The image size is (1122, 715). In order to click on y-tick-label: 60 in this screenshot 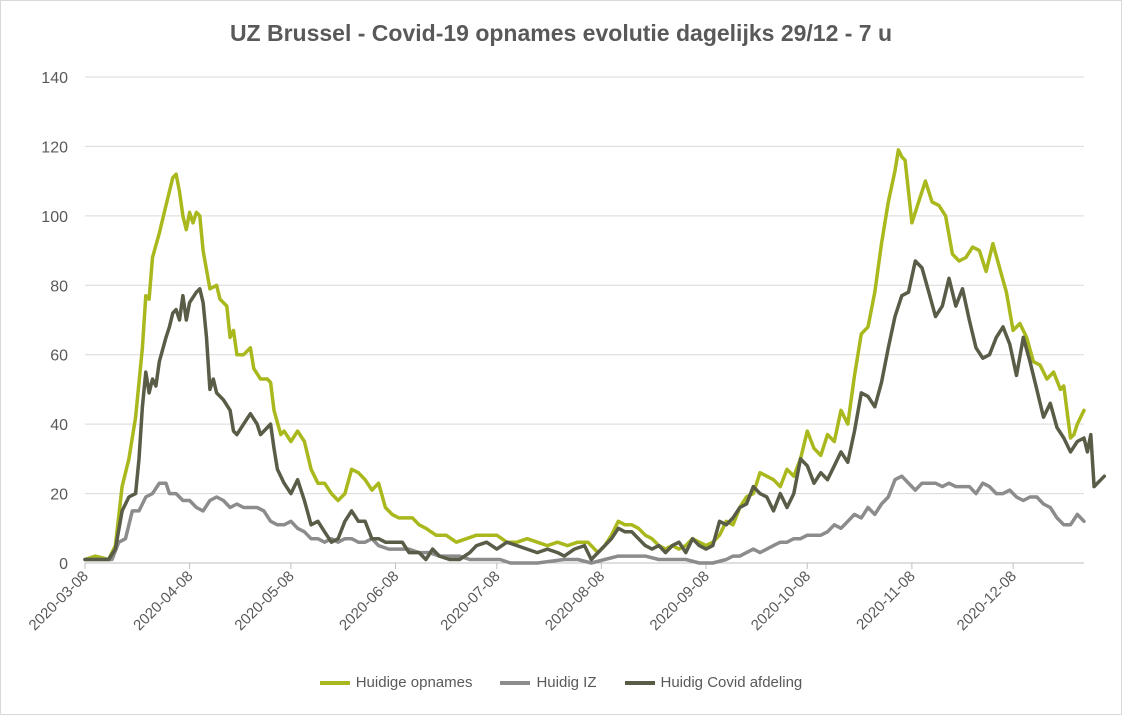, I will do `click(59, 356)`.